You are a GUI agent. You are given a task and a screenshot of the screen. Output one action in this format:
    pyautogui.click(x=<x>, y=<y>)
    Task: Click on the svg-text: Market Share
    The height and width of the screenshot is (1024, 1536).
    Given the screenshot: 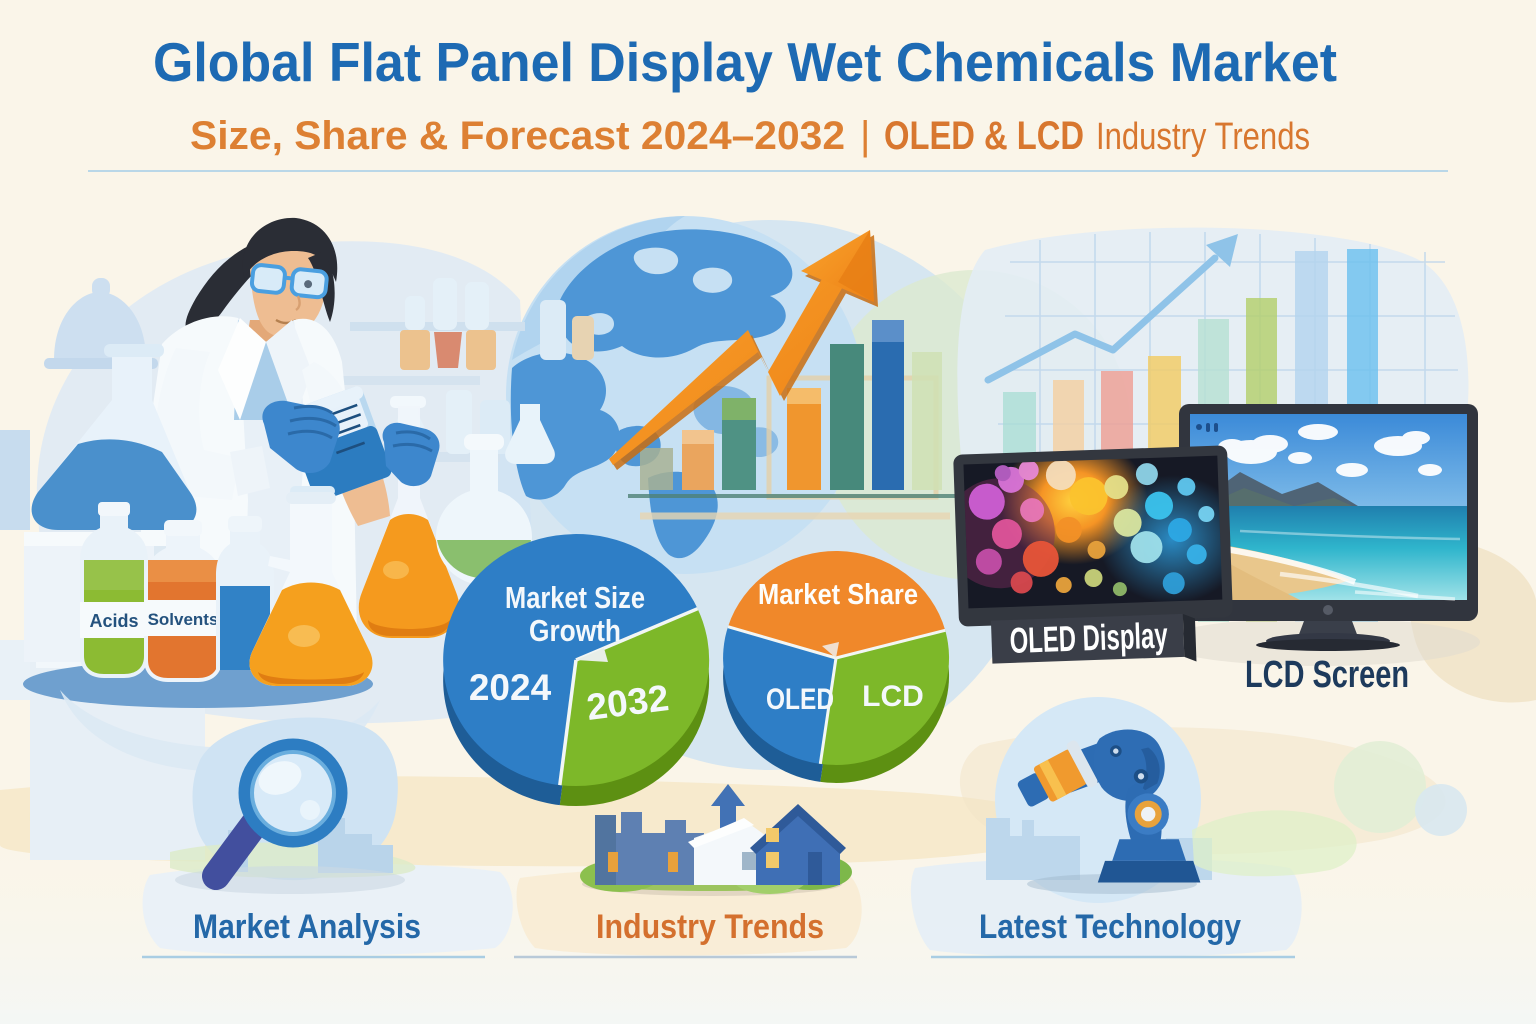 What is the action you would take?
    pyautogui.click(x=838, y=595)
    